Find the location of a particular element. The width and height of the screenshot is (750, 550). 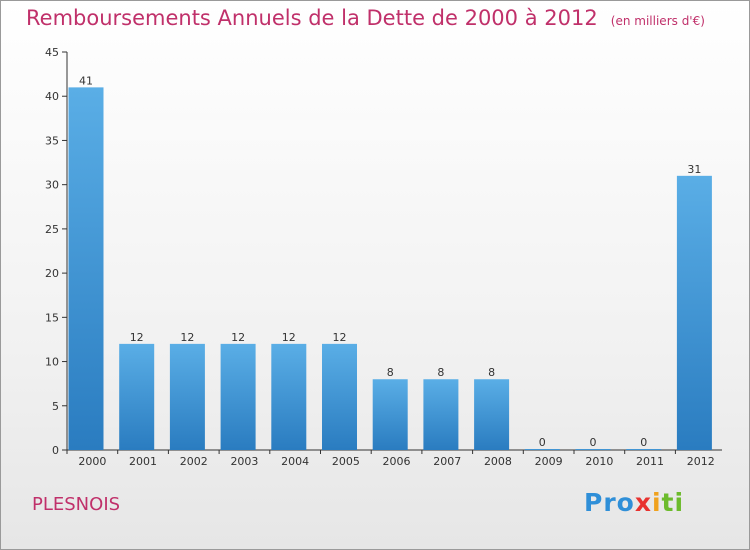

y-tick-label: 45 is located at coordinates (52, 52).